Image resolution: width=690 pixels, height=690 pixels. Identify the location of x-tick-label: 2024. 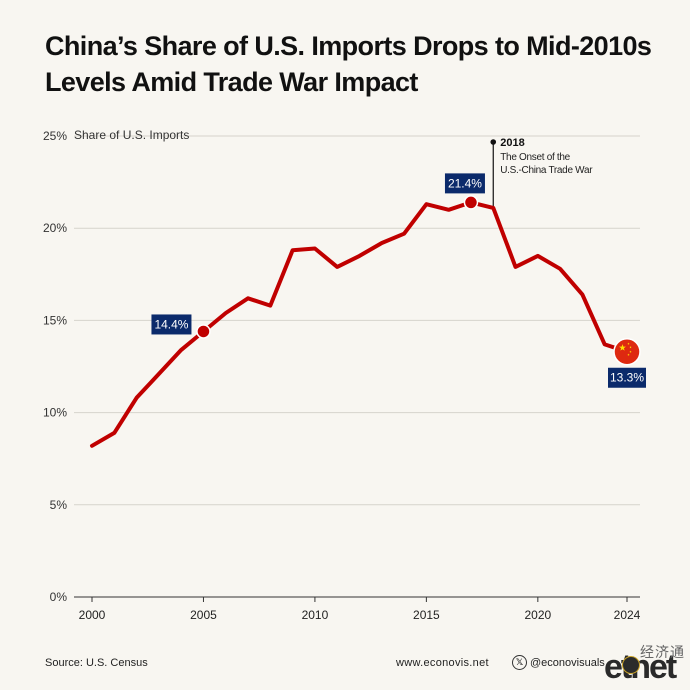
(627, 615).